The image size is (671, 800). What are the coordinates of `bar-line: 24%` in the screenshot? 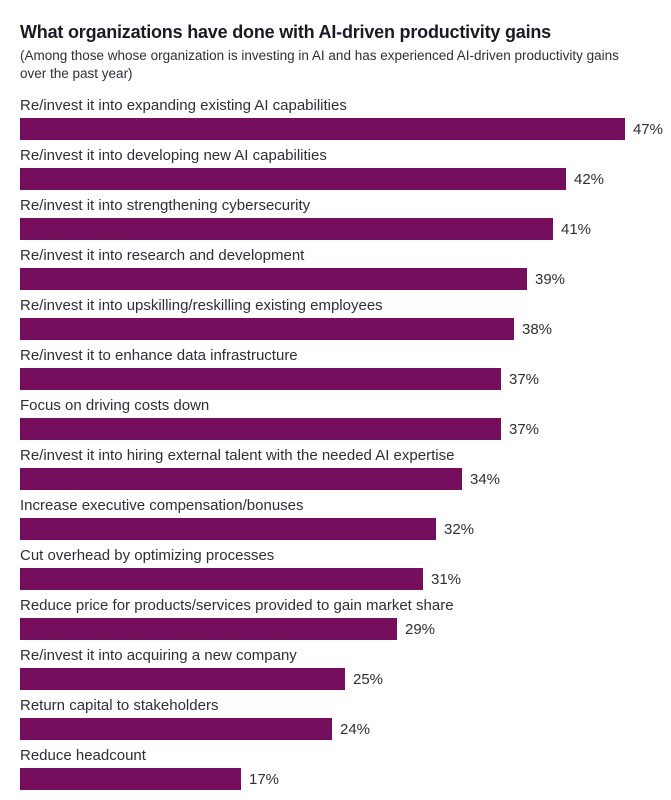 It's located at (341, 729).